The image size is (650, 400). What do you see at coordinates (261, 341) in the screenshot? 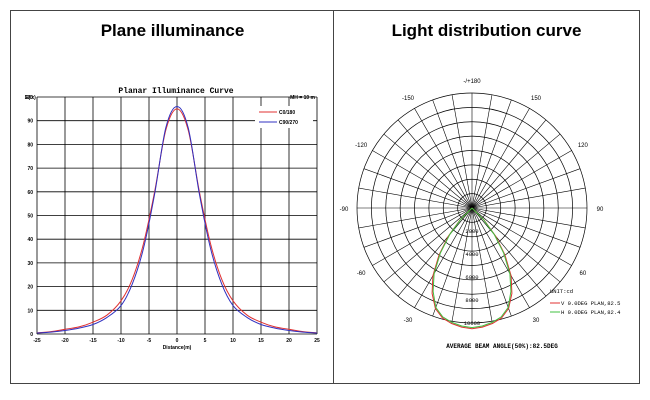
I see `x-tick-label: 15` at bounding box center [261, 341].